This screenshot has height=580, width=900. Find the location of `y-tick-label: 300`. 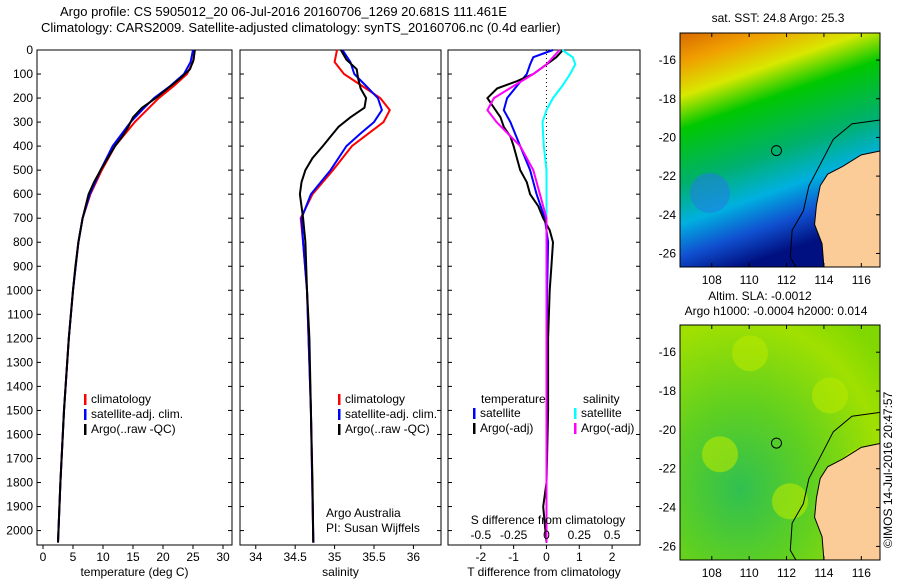

y-tick-label: 300 is located at coordinates (23, 122).